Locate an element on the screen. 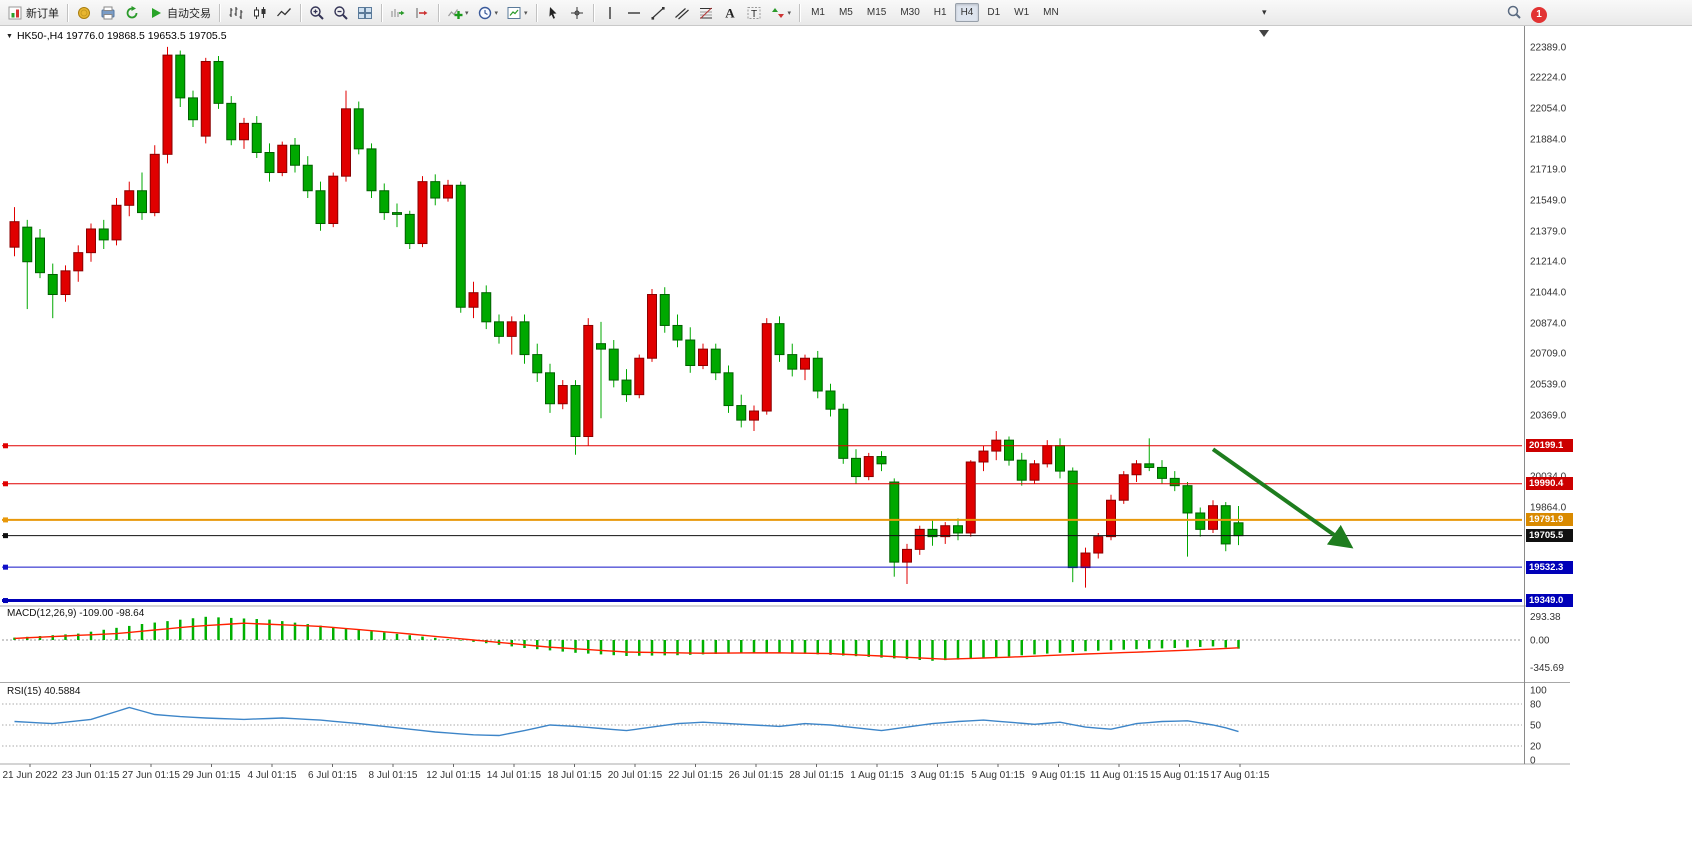  chart-shift-marker is located at coordinates (1264, 33).